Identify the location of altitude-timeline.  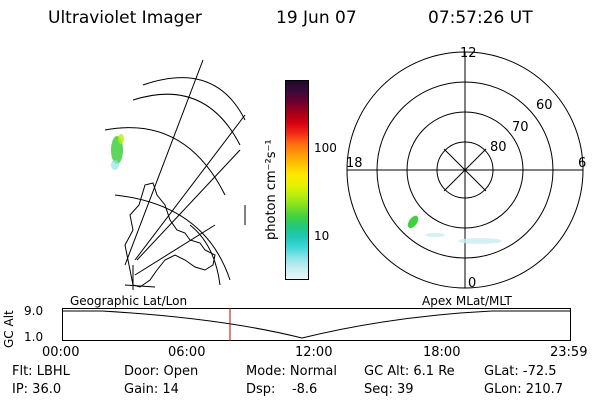
(316, 324).